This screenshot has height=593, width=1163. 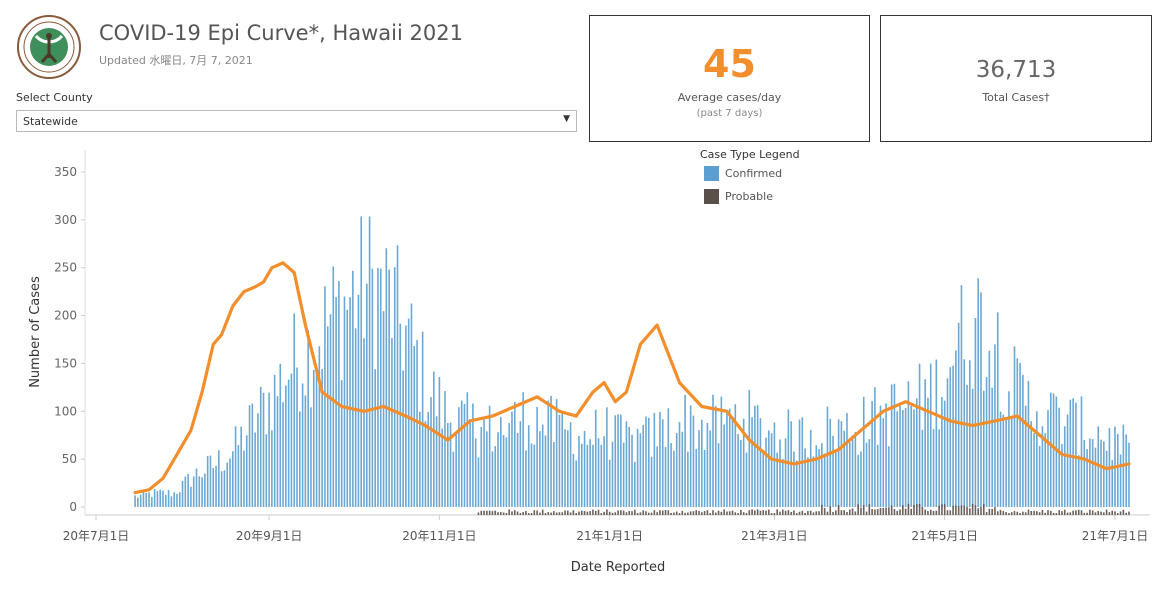 I want to click on county-select: Statewide ▼, so click(x=296, y=121).